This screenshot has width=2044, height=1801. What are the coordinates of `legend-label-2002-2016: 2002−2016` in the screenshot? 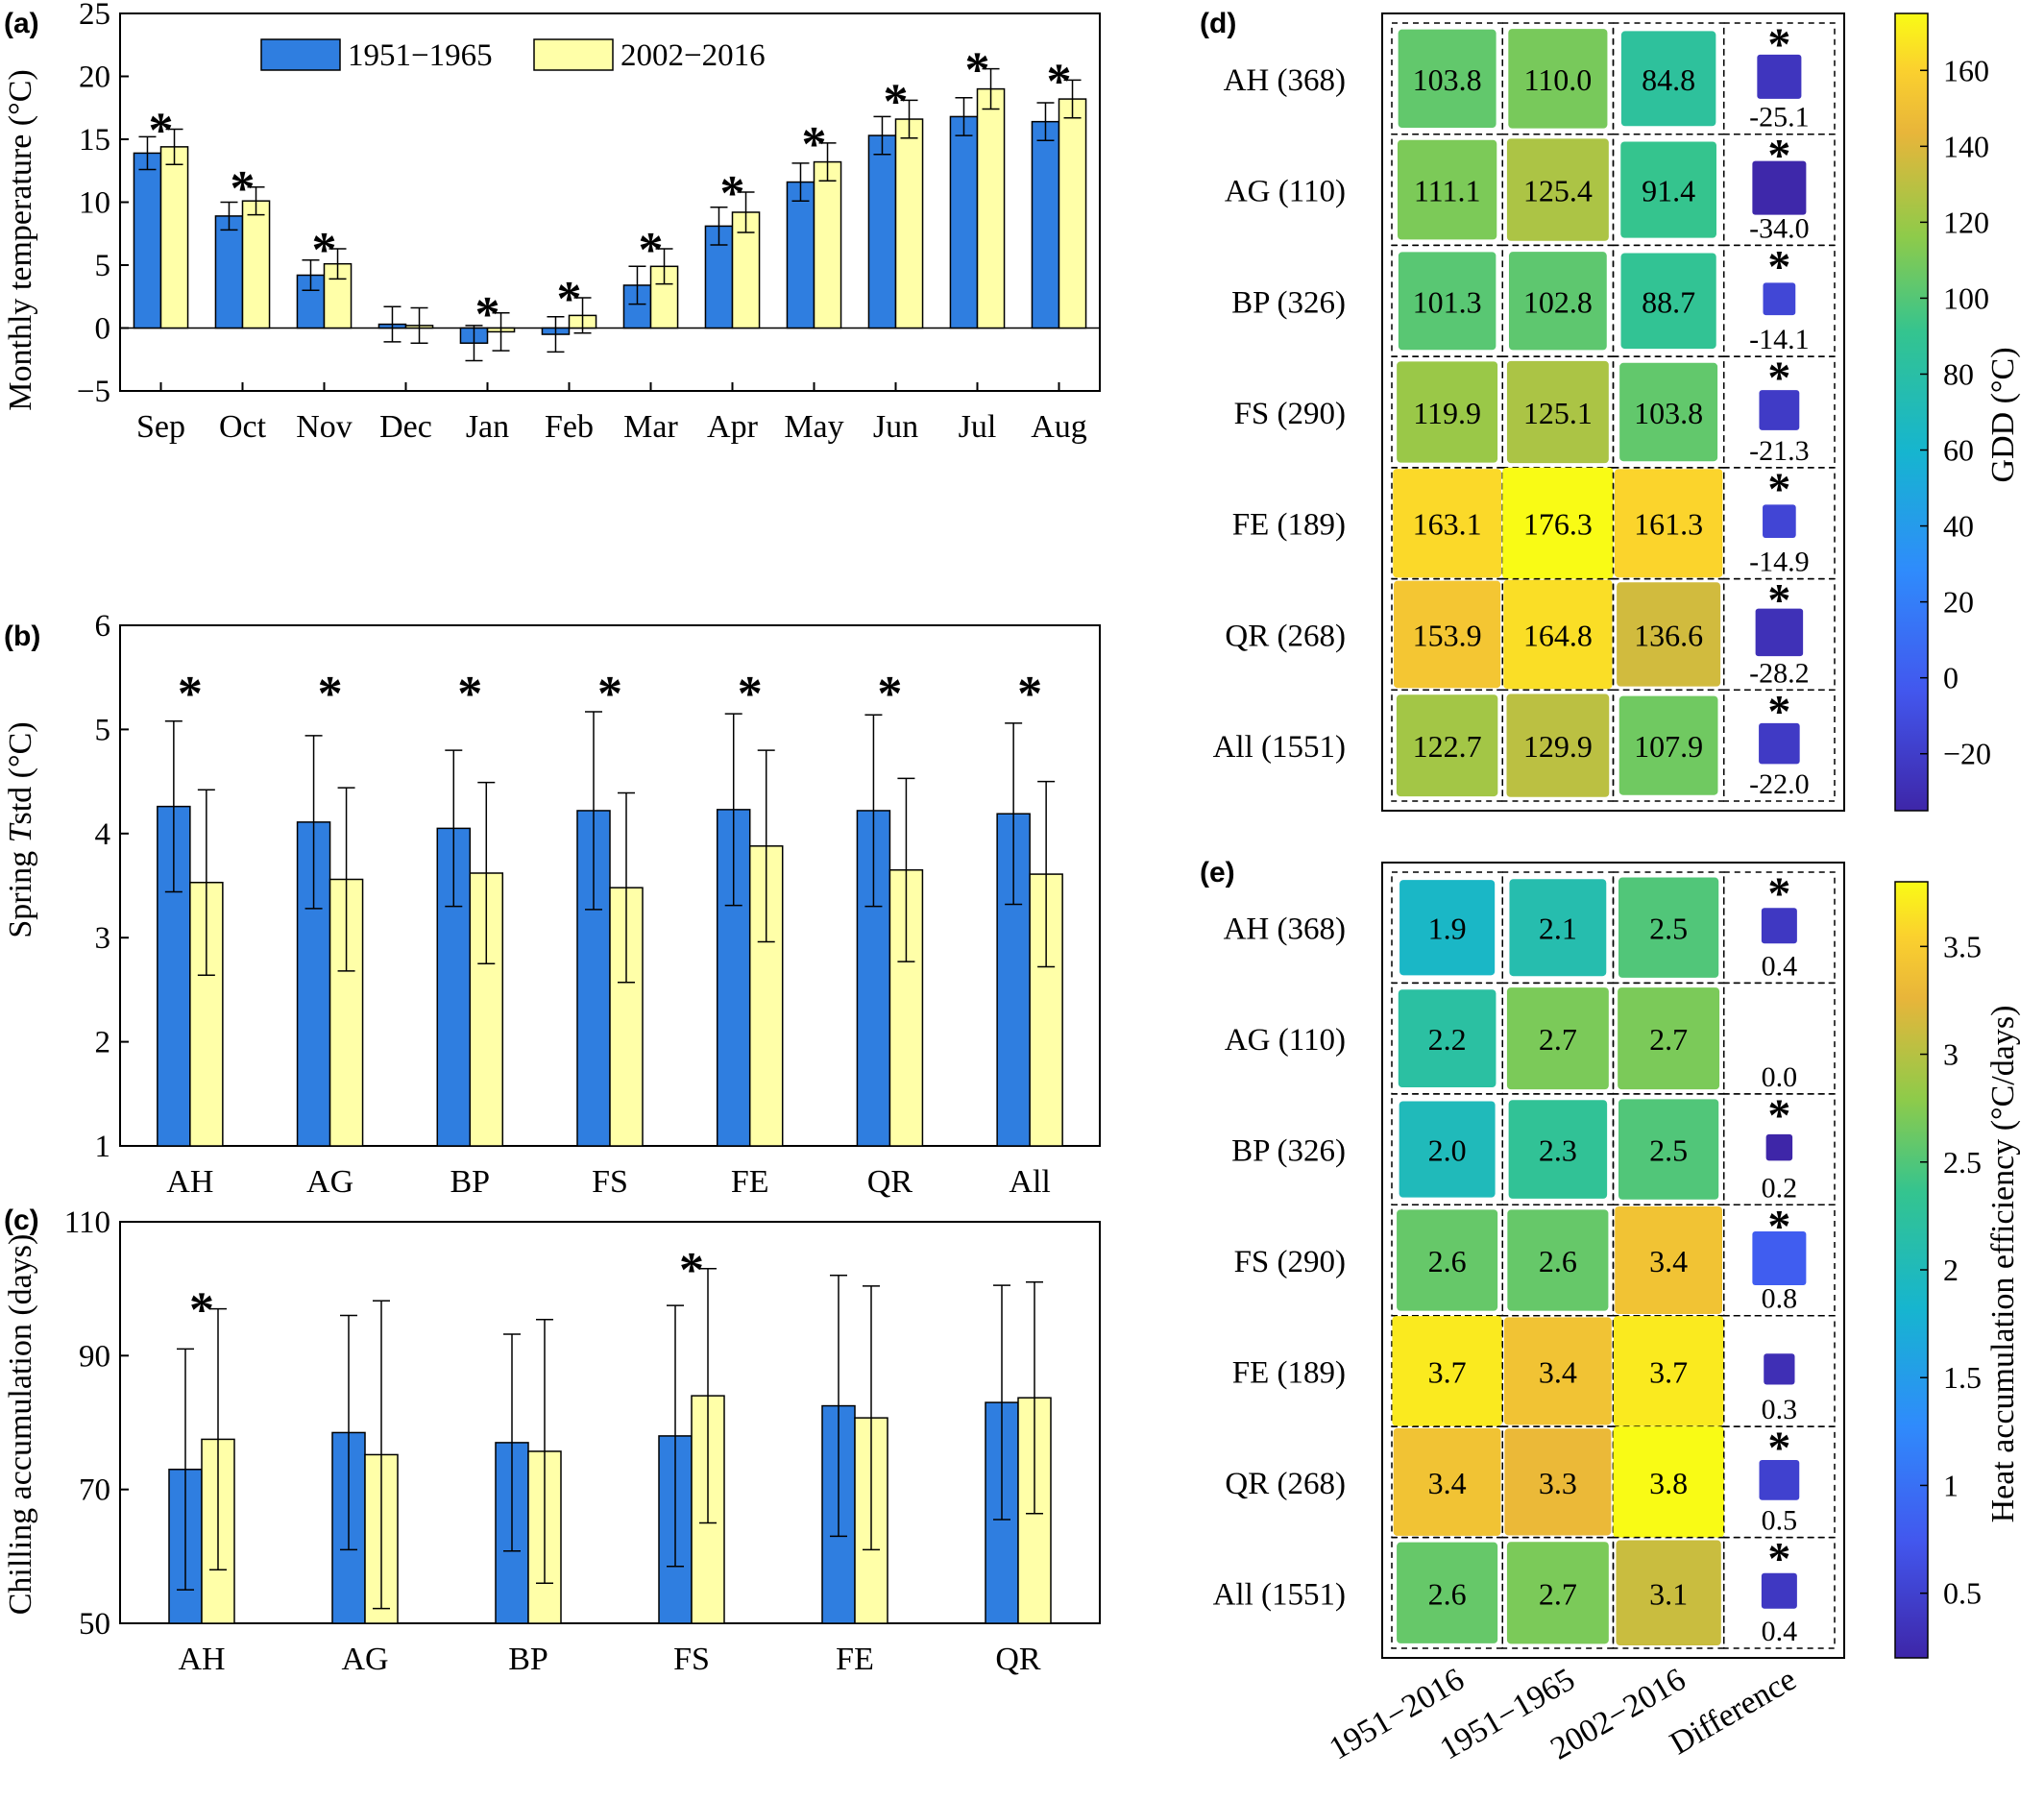 It's located at (693, 55).